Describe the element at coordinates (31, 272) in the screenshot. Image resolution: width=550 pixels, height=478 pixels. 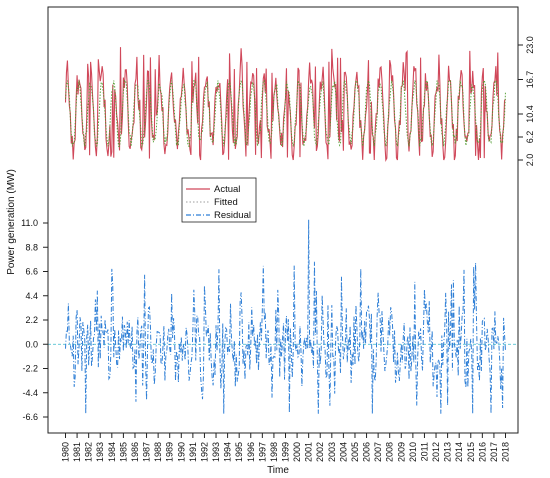
I see `bottom-y-tick-label: 6.6` at that location.